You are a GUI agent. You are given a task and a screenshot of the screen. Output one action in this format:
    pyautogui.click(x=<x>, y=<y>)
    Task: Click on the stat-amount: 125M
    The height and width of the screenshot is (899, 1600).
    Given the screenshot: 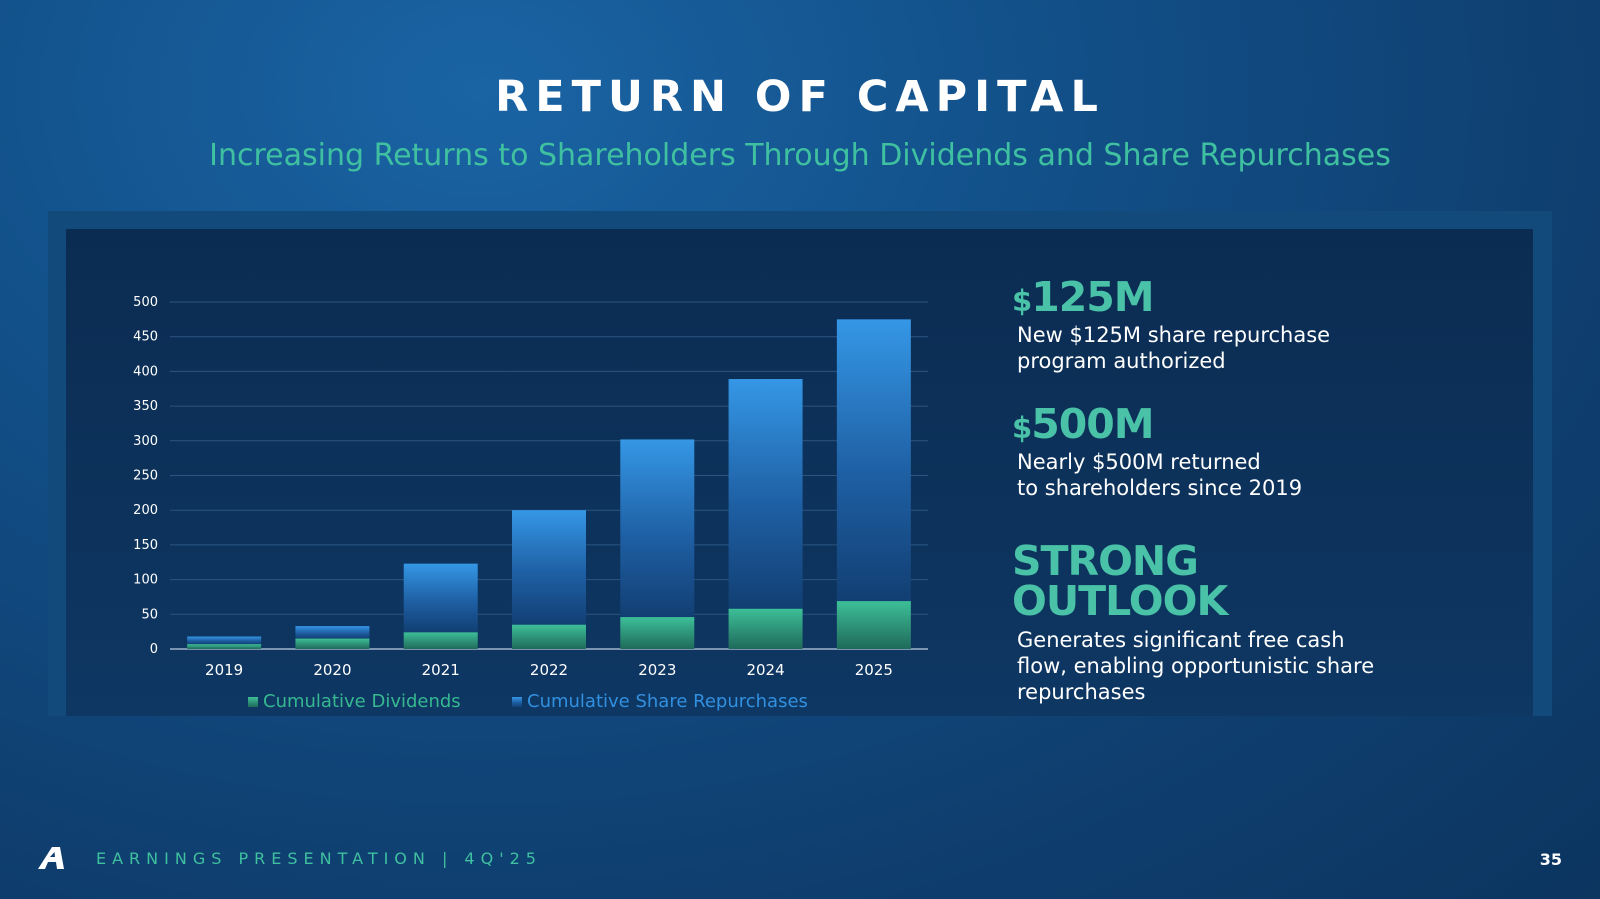 What is the action you would take?
    pyautogui.click(x=1092, y=297)
    